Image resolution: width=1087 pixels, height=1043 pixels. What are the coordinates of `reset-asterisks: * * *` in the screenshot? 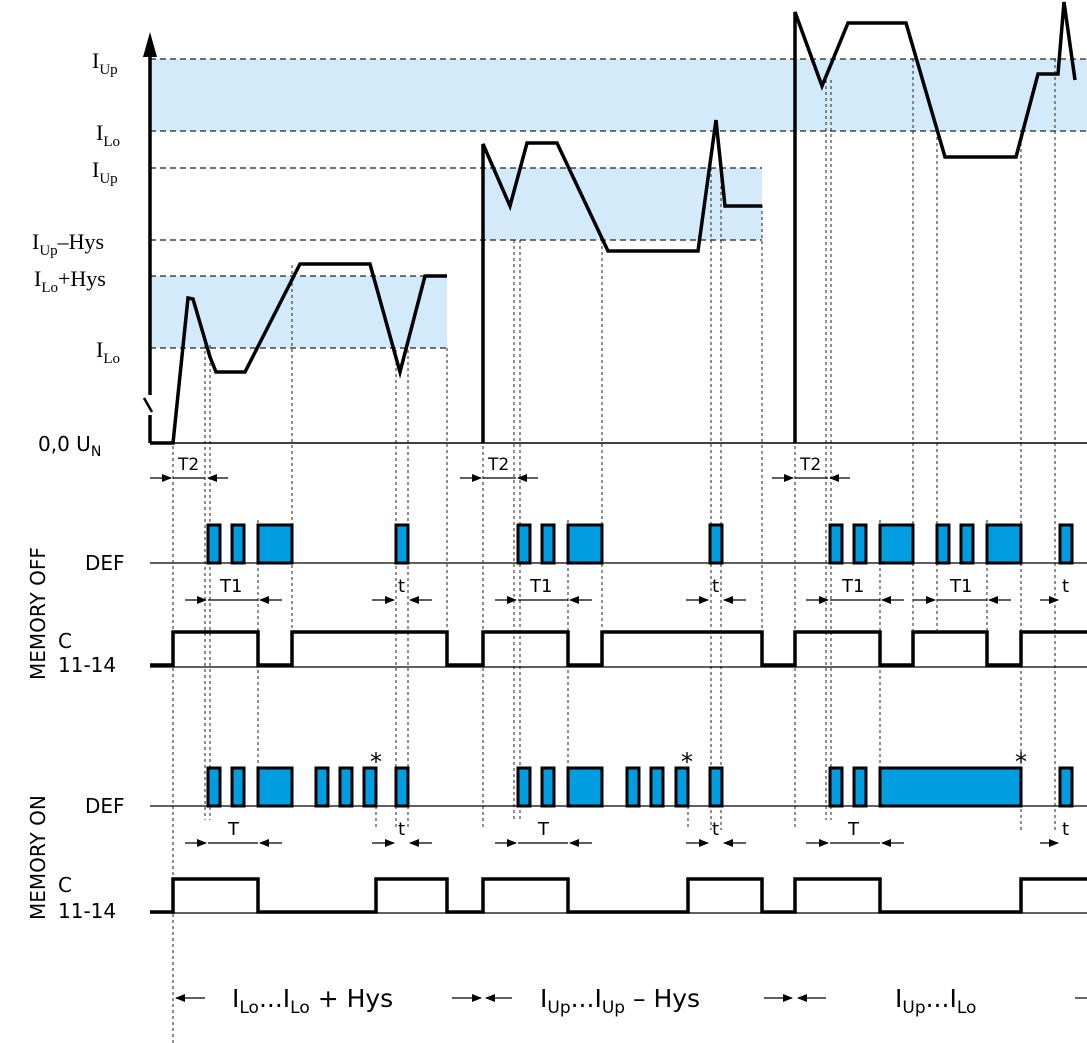 It's located at (698, 762).